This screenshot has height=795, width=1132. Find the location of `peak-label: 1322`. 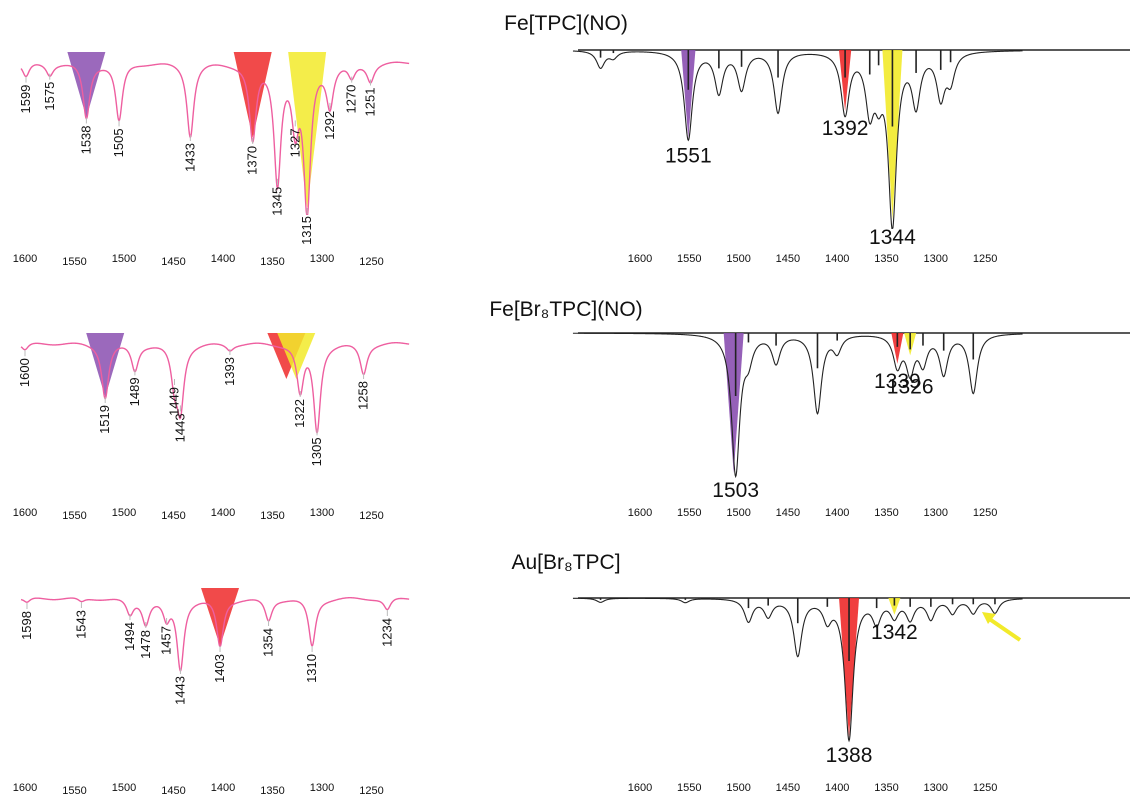

peak-label: 1322 is located at coordinates (299, 413).